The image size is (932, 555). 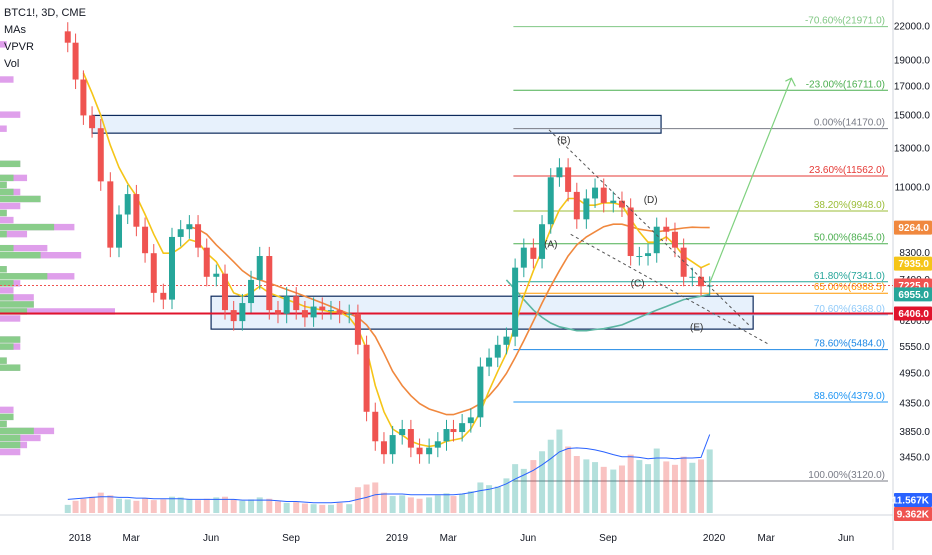 I want to click on indicator-mas: MAs, so click(x=15, y=30).